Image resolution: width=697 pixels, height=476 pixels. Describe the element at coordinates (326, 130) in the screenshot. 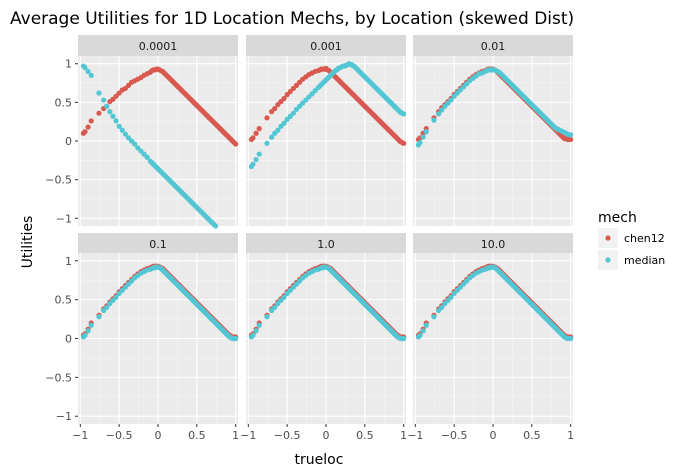

I see `facet-panel: 0.001` at that location.